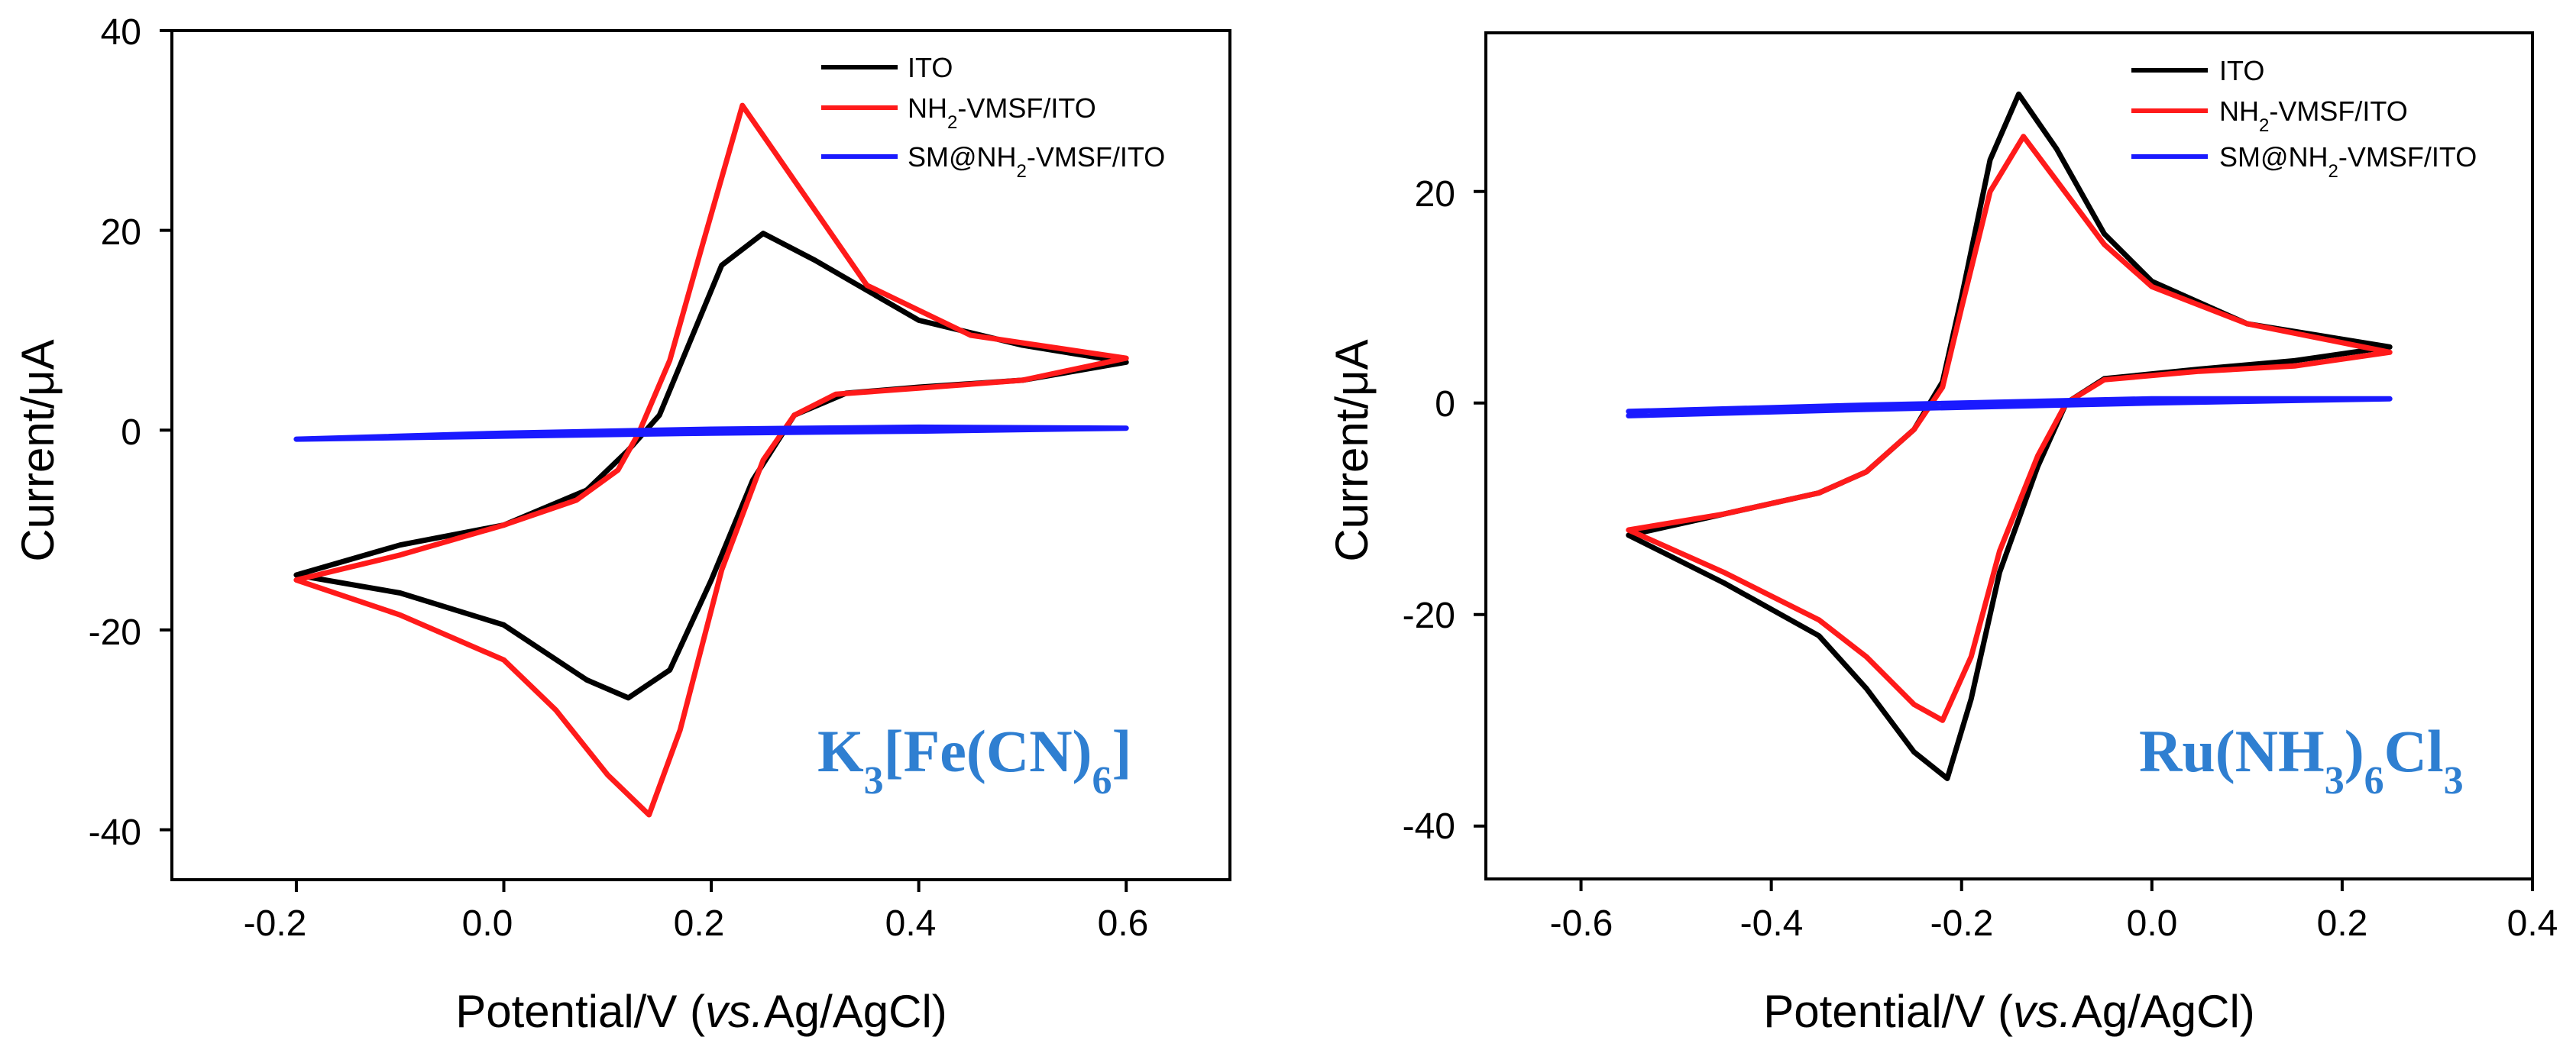 The height and width of the screenshot is (1050, 2576). I want to click on annotation-left: K3[Fe(CN)6], so click(974, 760).